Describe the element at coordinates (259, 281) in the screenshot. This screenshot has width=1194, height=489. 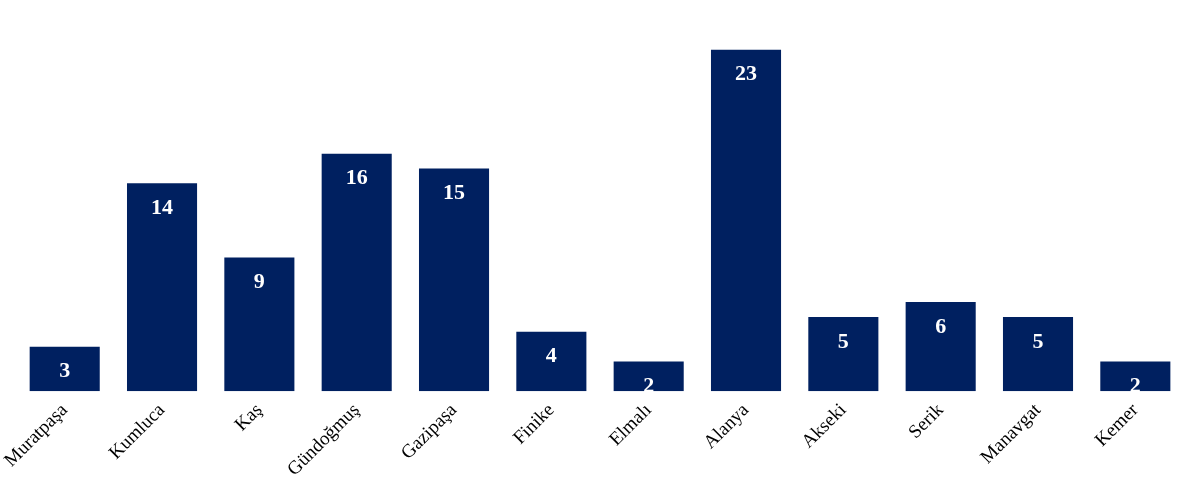
I see `data-label: 9` at that location.